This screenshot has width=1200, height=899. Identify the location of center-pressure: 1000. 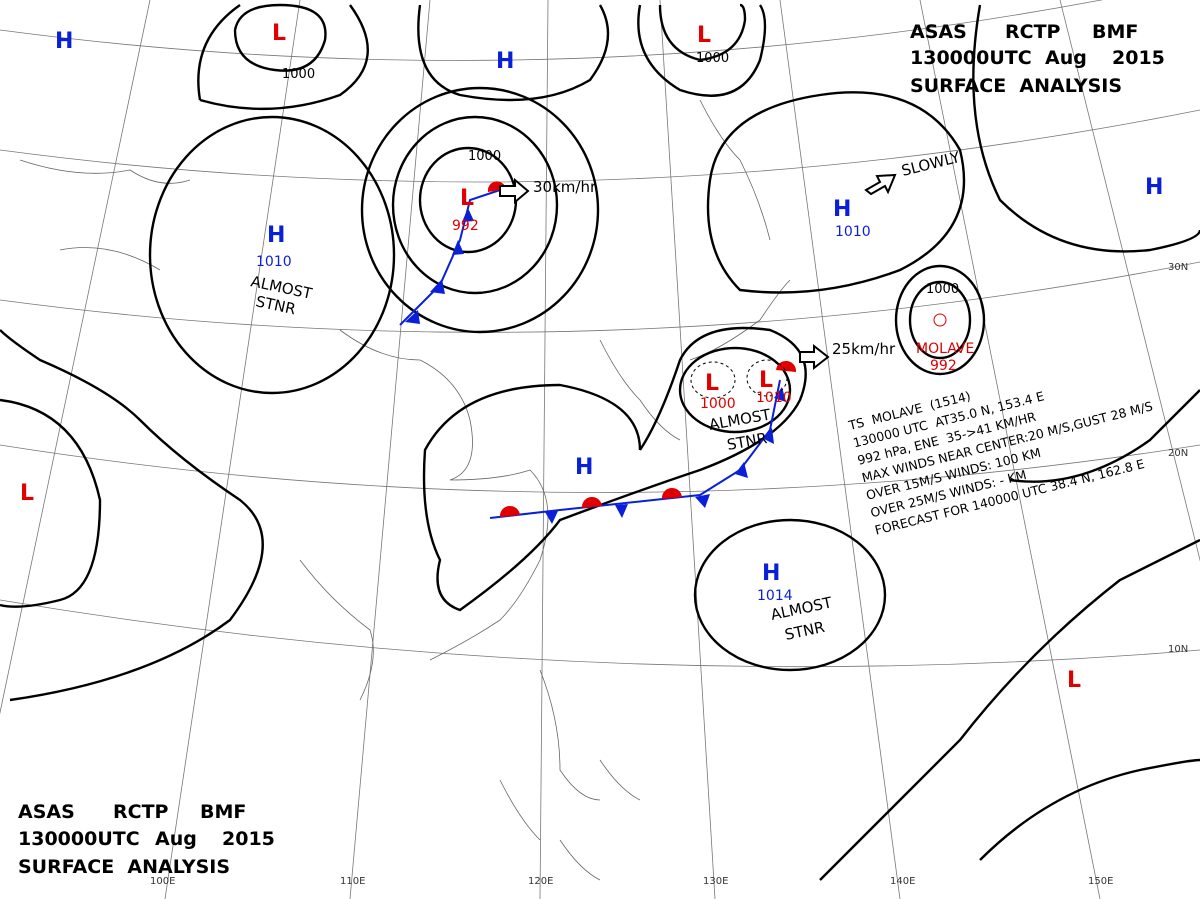
(718, 404).